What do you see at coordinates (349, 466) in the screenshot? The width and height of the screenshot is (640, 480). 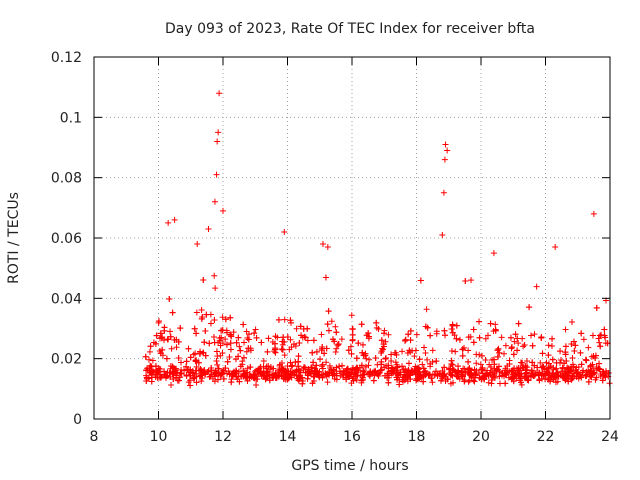 I see `x-axis-label: GPS time / hours` at bounding box center [349, 466].